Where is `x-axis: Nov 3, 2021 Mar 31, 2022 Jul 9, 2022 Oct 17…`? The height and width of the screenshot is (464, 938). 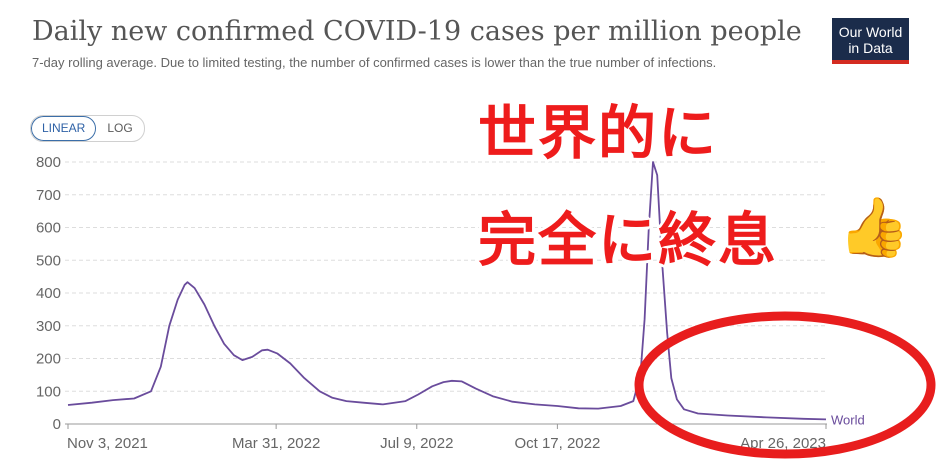 x-axis: Nov 3, 2021 Mar 31, 2022 Jul 9, 2022 Oct 17… is located at coordinates (446, 437).